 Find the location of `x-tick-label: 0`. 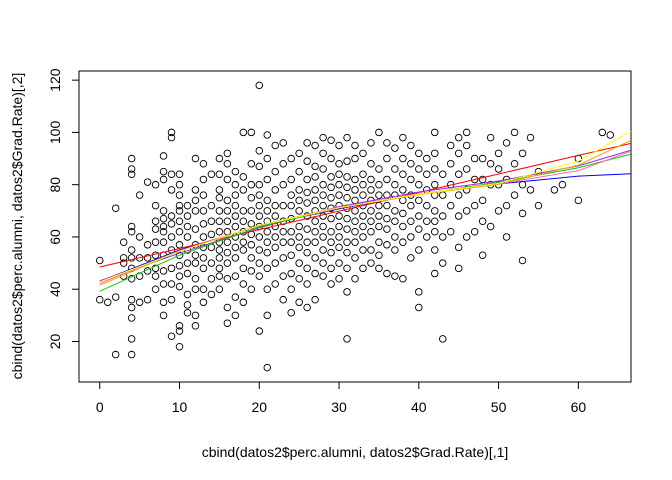

x-tick-label: 0 is located at coordinates (100, 407).